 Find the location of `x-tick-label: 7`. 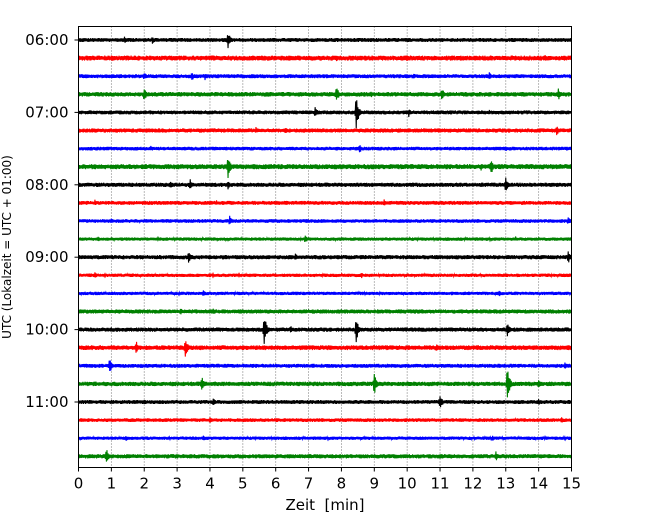

x-tick-label: 7 is located at coordinates (309, 484).